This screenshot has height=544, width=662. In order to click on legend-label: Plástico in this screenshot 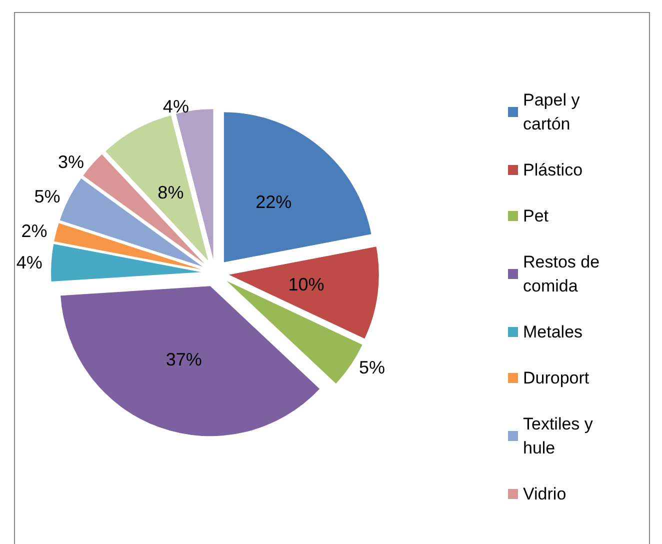, I will do `click(553, 170)`.